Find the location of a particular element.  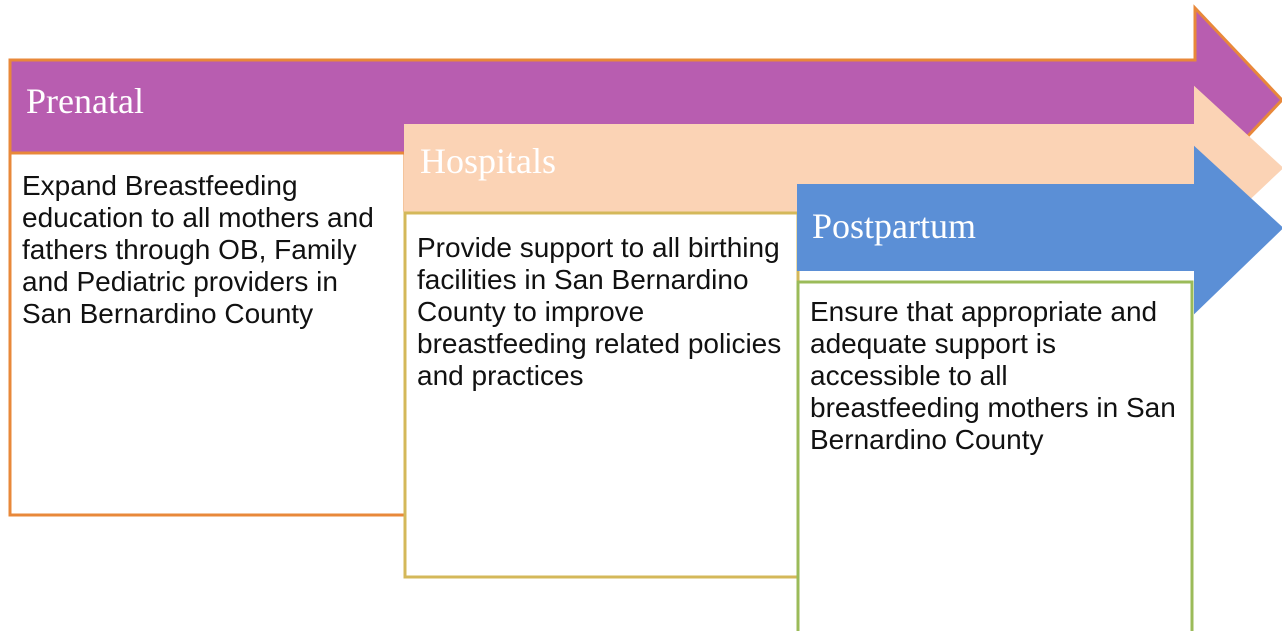

arrow-postpartum is located at coordinates (1039, 230).